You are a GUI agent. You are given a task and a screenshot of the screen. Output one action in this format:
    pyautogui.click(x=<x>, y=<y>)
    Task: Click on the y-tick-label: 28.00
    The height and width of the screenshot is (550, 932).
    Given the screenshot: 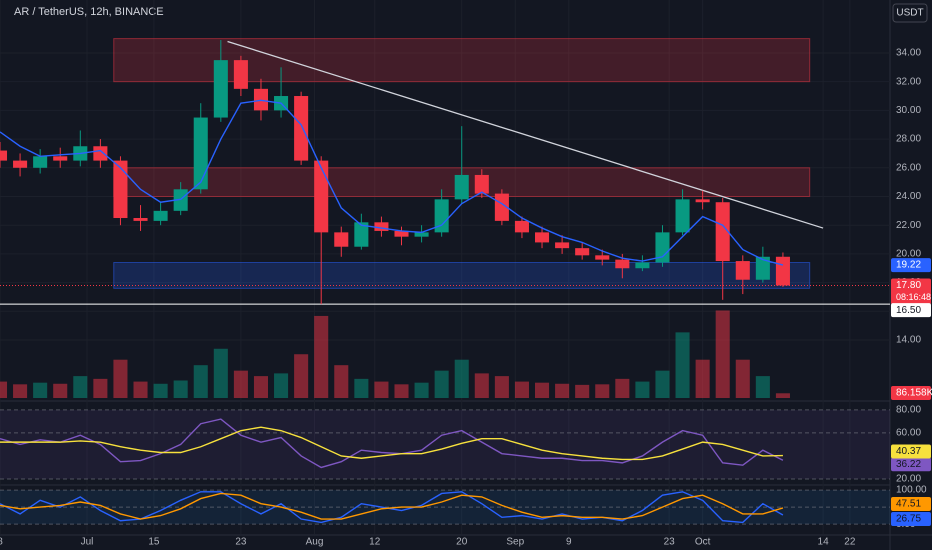 What is the action you would take?
    pyautogui.click(x=908, y=139)
    